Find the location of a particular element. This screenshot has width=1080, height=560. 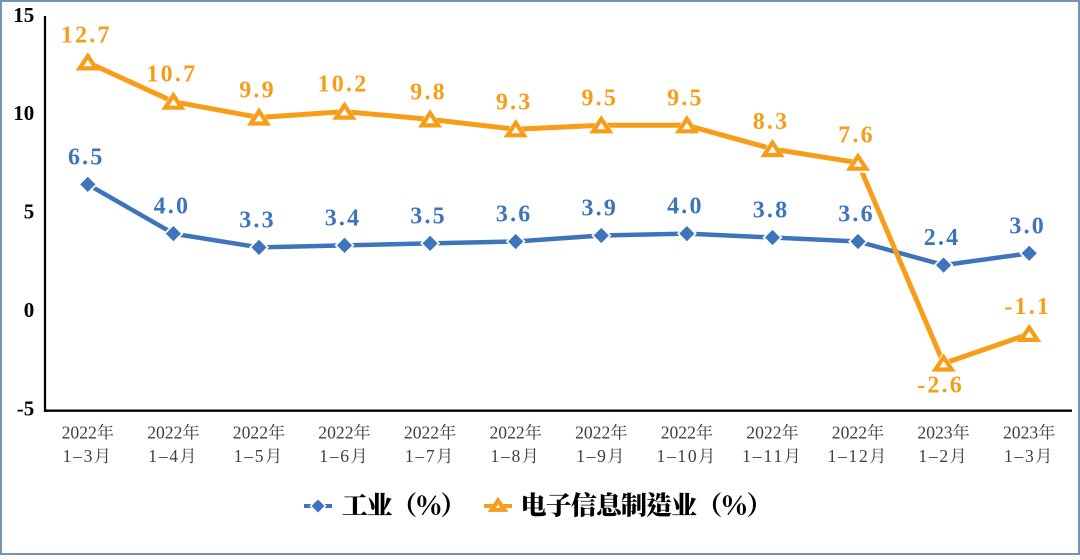

svg-text: 3.9 is located at coordinates (599, 209).